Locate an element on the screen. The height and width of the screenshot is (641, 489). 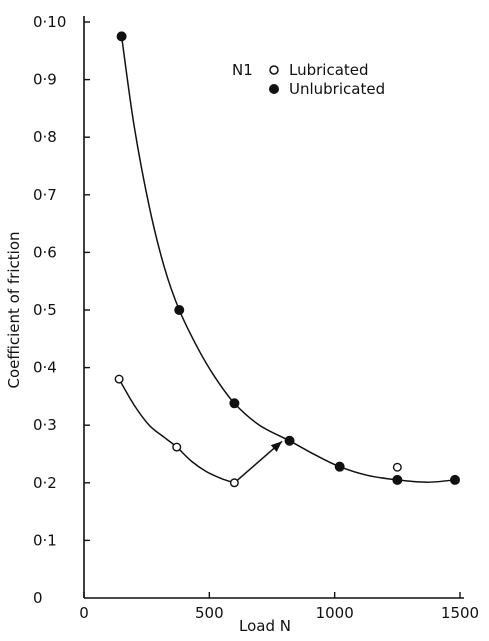
y-tick-label: 0·2 is located at coordinates (45, 483).